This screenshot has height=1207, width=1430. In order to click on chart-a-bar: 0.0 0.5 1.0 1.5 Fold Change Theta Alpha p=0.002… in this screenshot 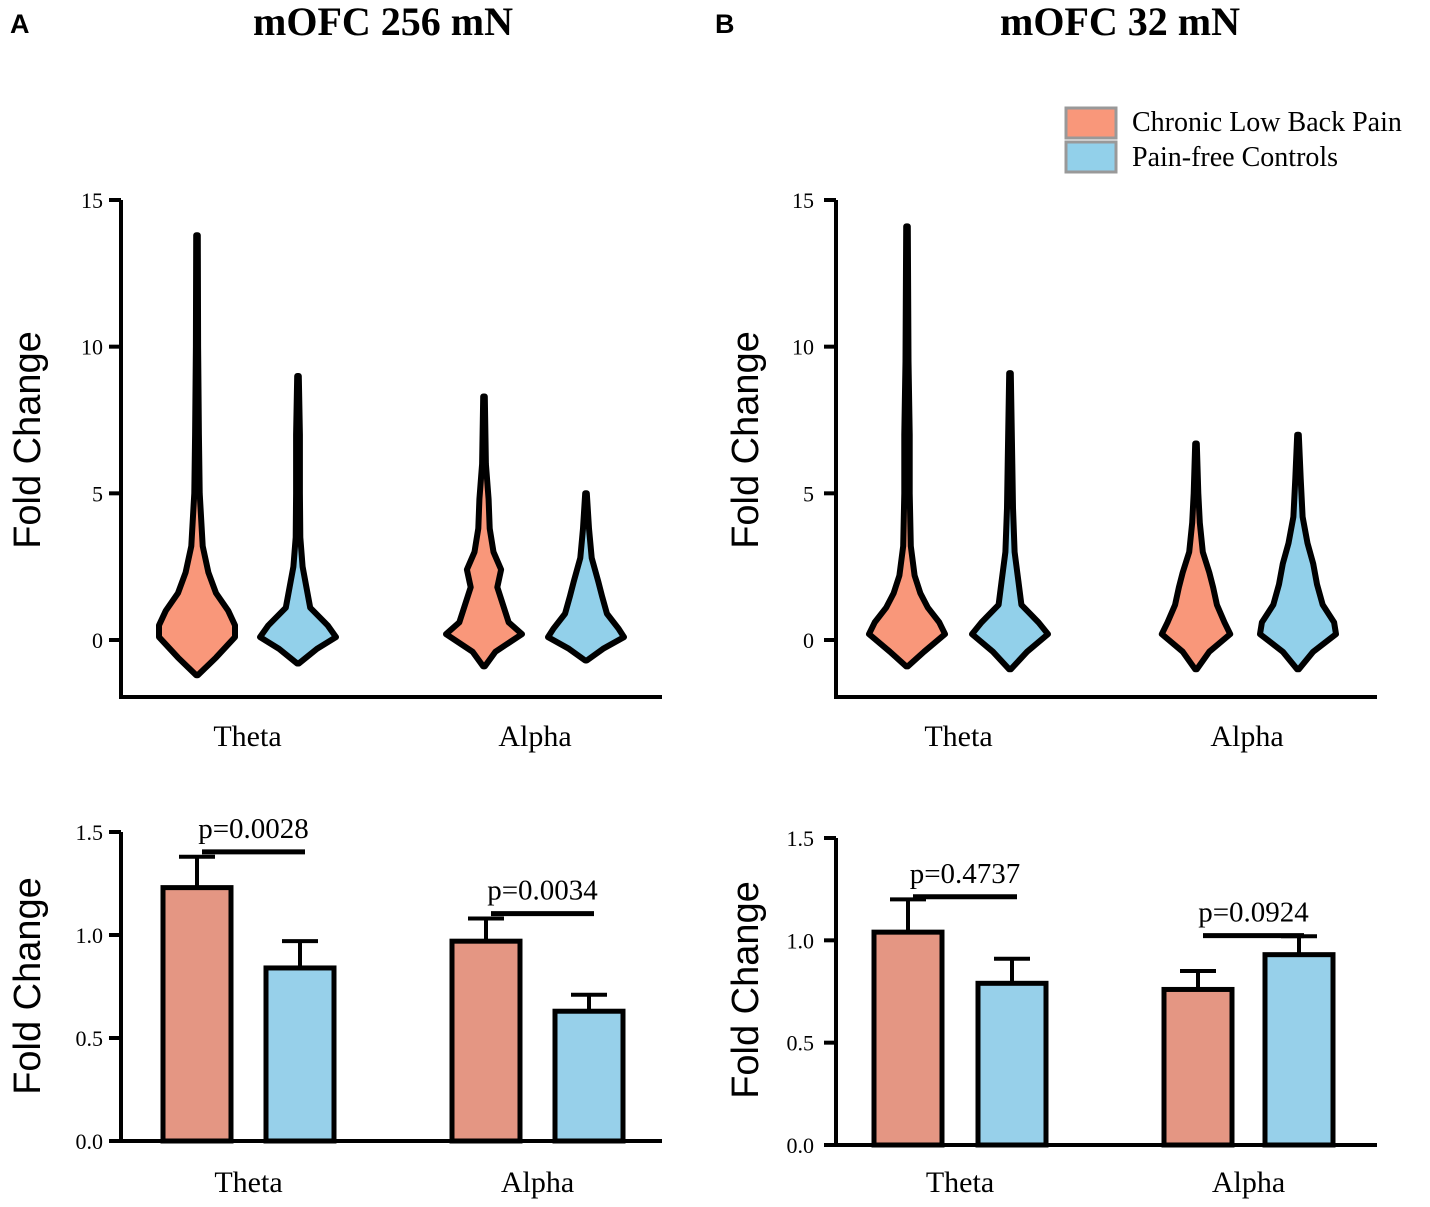, I will do `click(334, 1006)`.